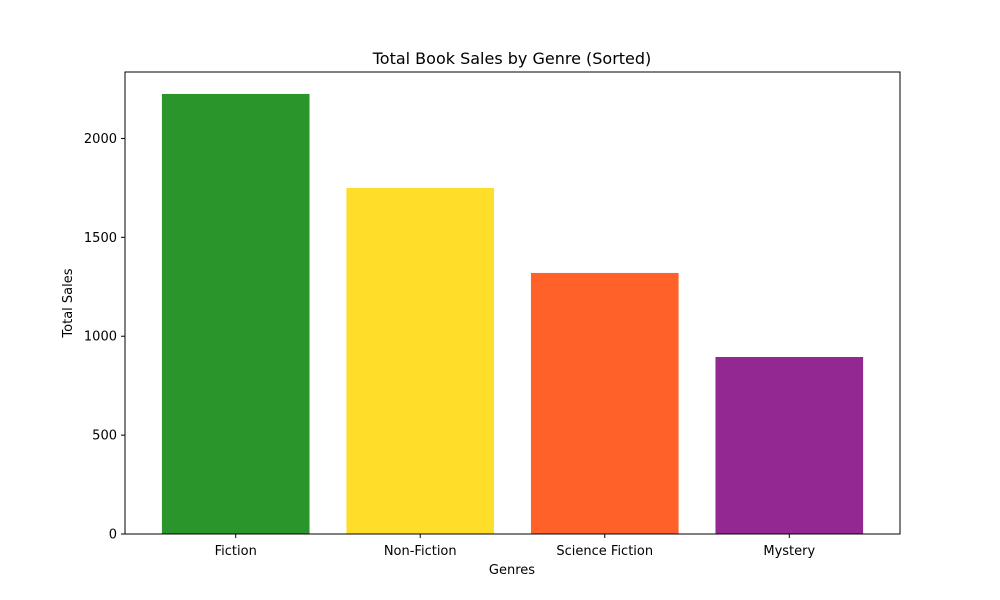  What do you see at coordinates (604, 403) in the screenshot?
I see `bar-science-fiction` at bounding box center [604, 403].